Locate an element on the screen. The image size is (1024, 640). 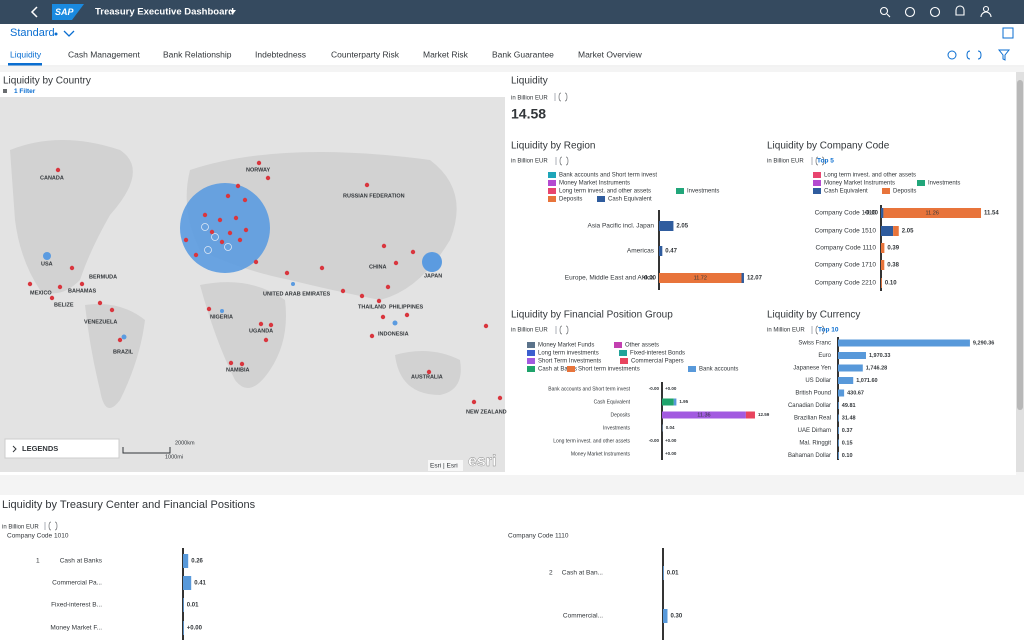
tab: Counterparty Risk is located at coordinates (365, 54).